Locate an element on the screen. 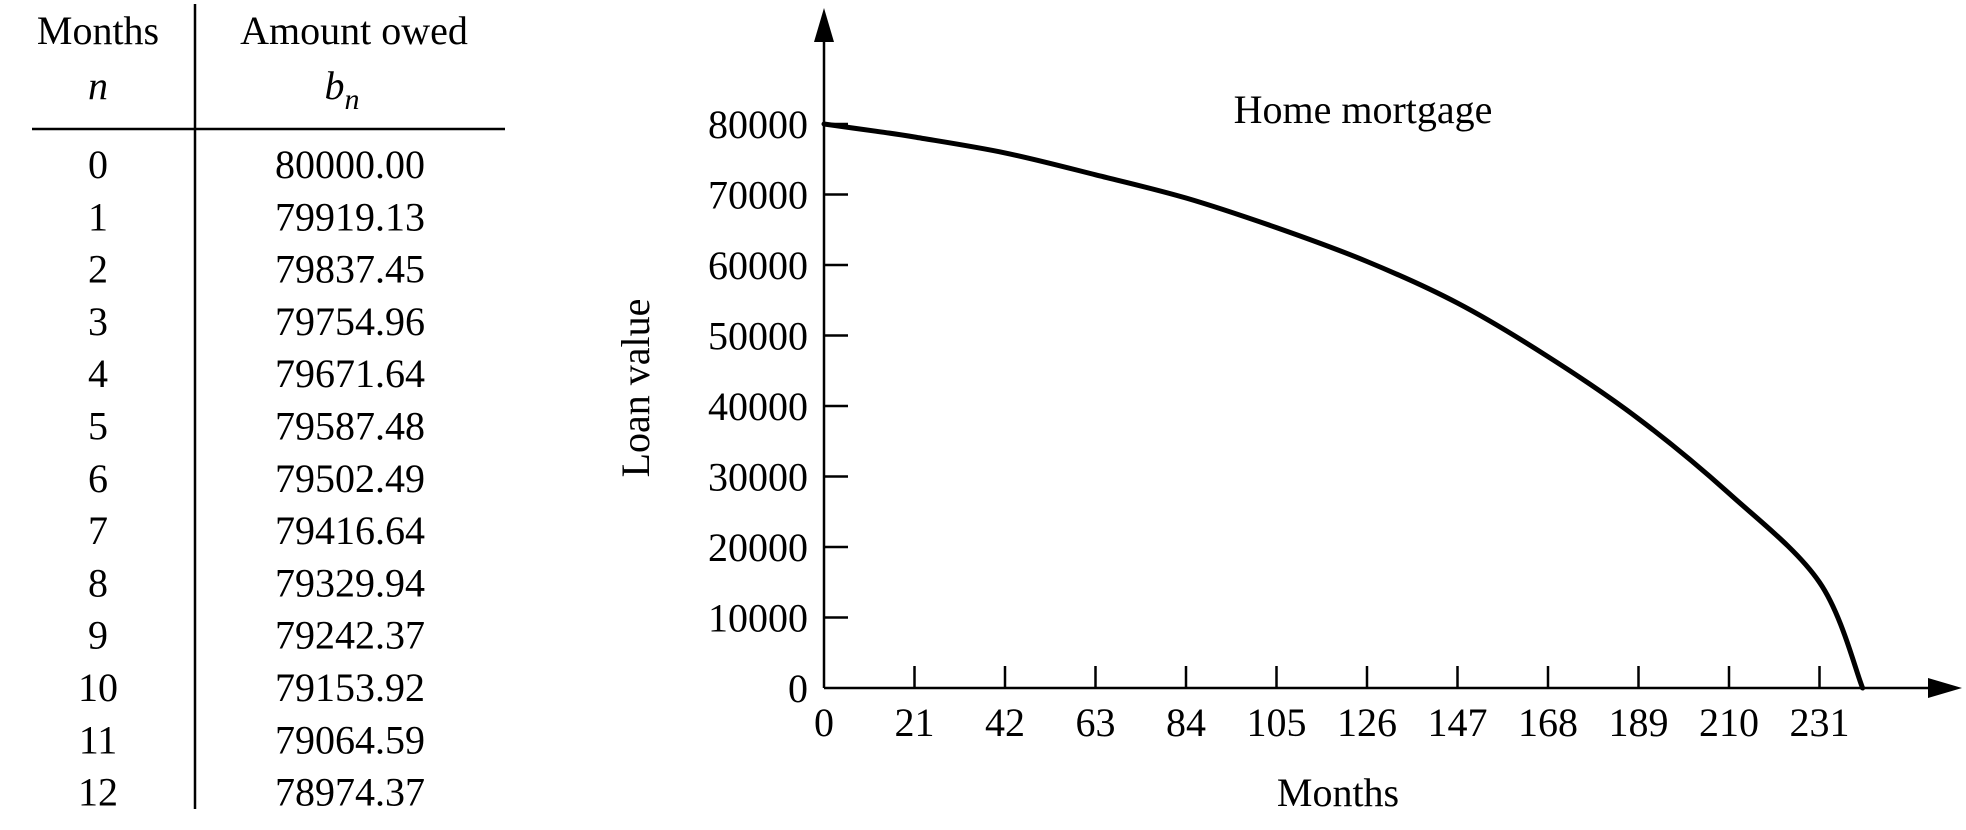 This screenshot has width=1966, height=830. table-col1-symbol: n is located at coordinates (98, 85).